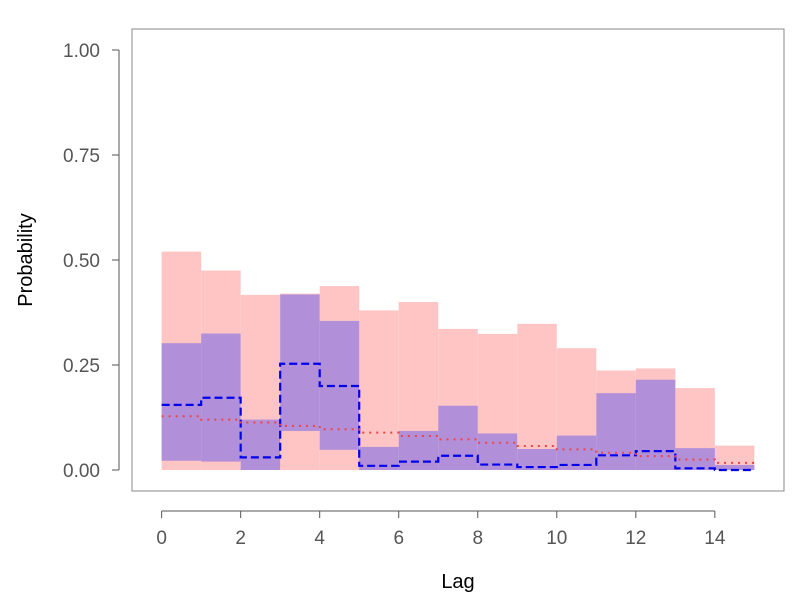 This screenshot has height=600, width=800. I want to click on y-tick-label-3: 0.75, so click(81, 156).